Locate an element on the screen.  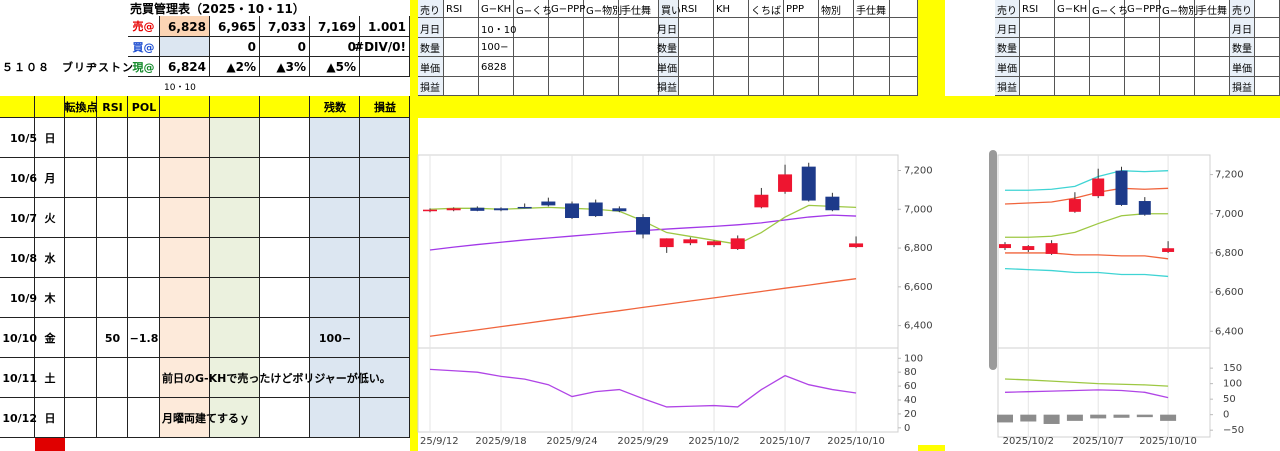
y-tick-label: 6,400 is located at coordinates (1229, 331).